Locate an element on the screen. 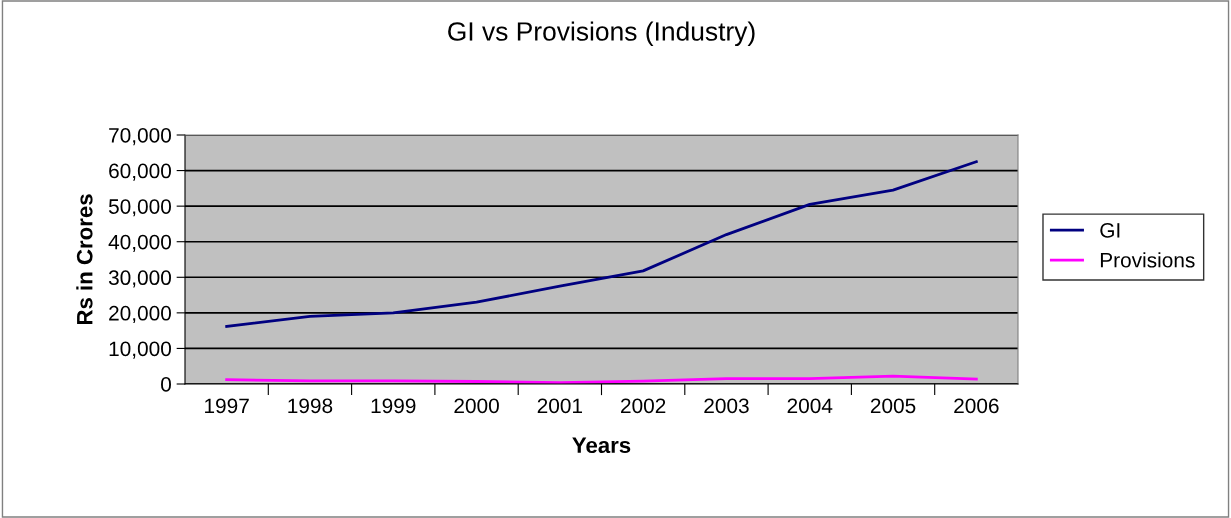 This screenshot has height=518, width=1231. x-tick-label: 2005 is located at coordinates (893, 406).